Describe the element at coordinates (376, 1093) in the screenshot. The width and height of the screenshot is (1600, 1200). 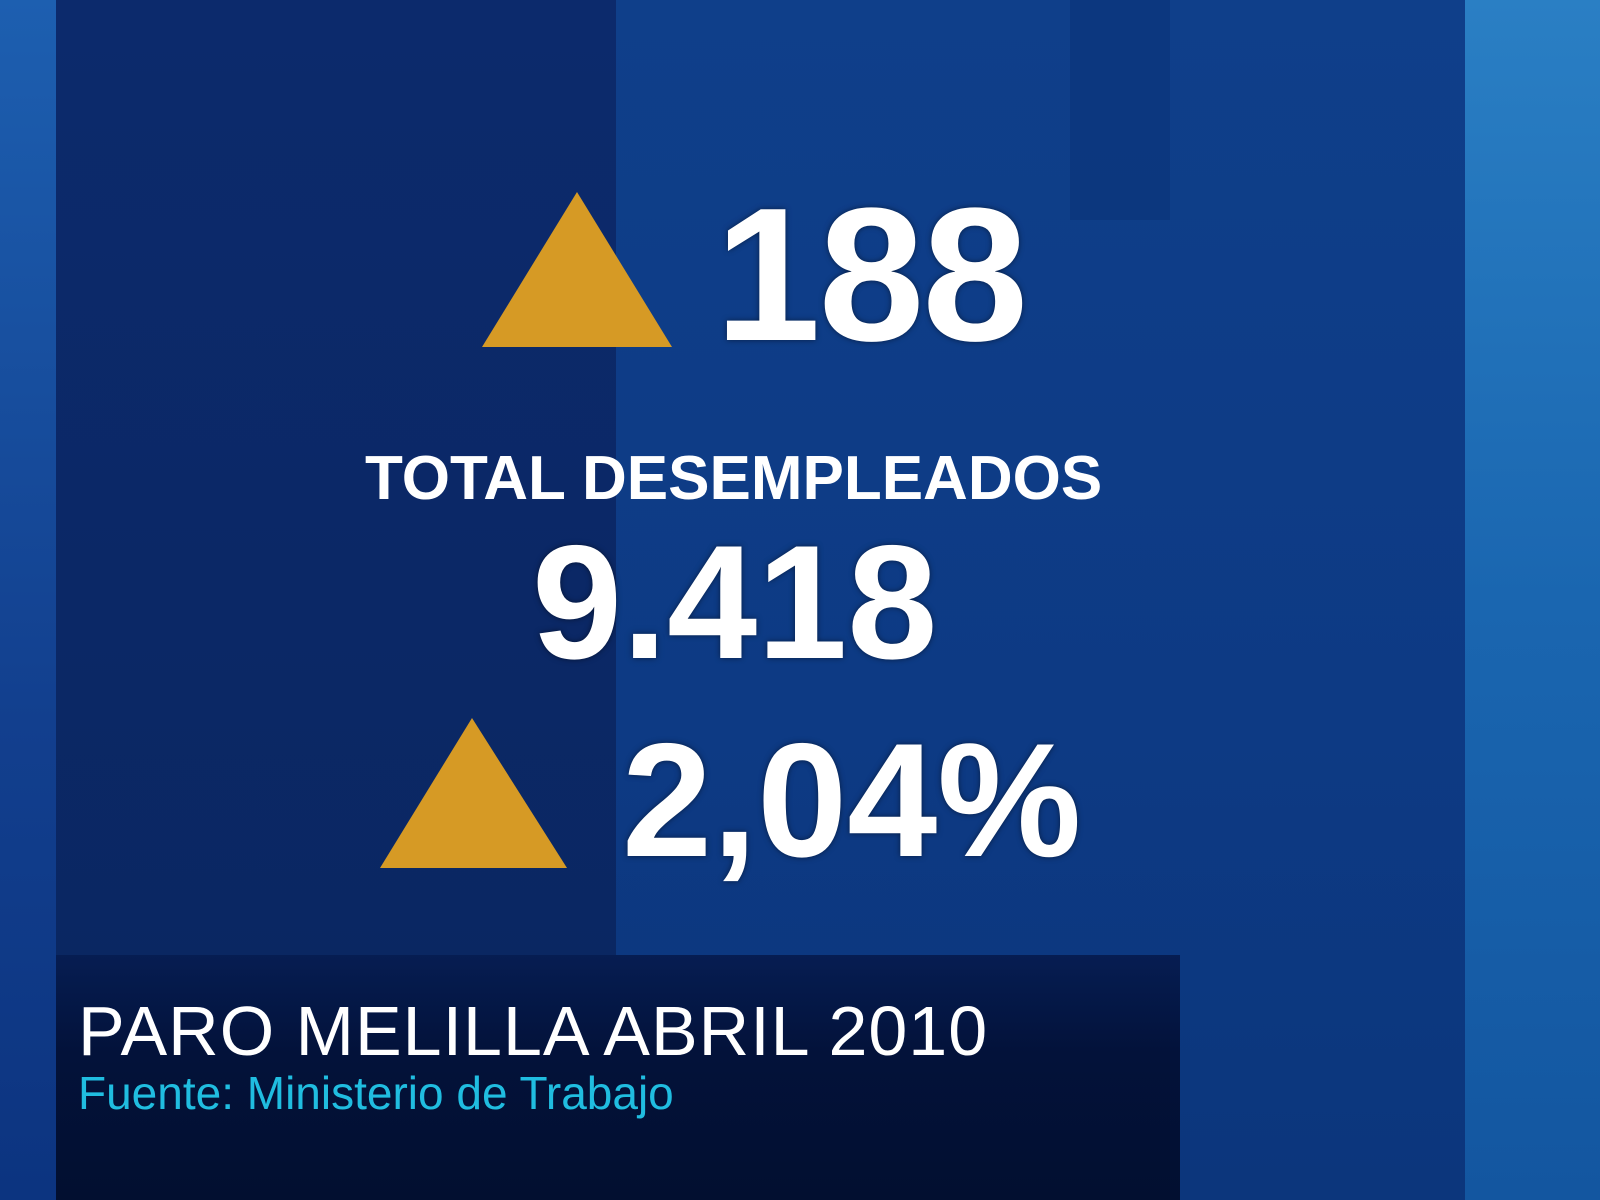
I see `caption-source: Fuente: Ministerio de Trabajo` at that location.